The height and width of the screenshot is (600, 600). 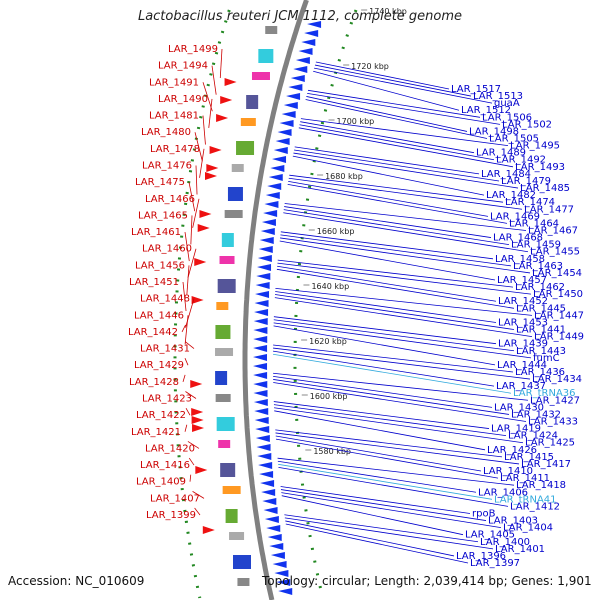 I want to click on right-gene-label: LAR_1437, so click(x=521, y=386).